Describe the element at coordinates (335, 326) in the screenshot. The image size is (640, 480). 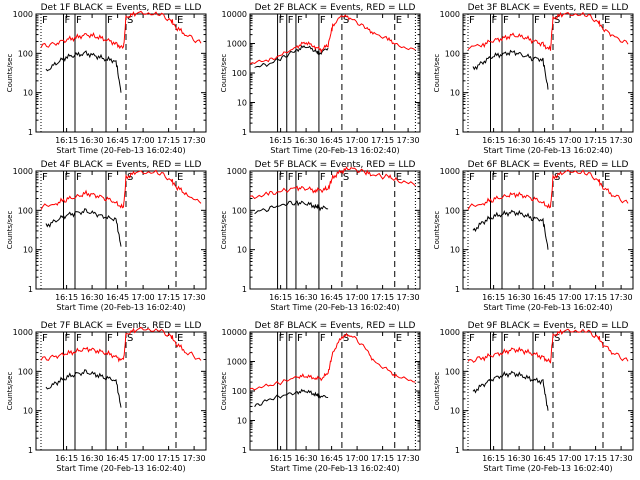
I see `panel-title: Det 8F BLACK = Events, RED = LLD` at that location.